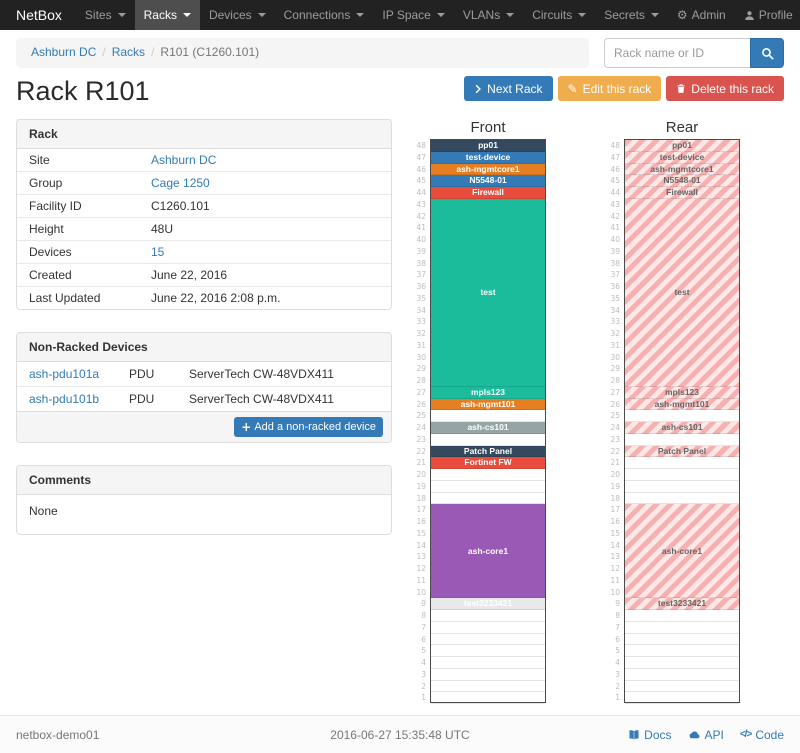 This screenshot has width=800, height=753. Describe the element at coordinates (50, 252) in the screenshot. I see `attr-label: Devices` at that location.